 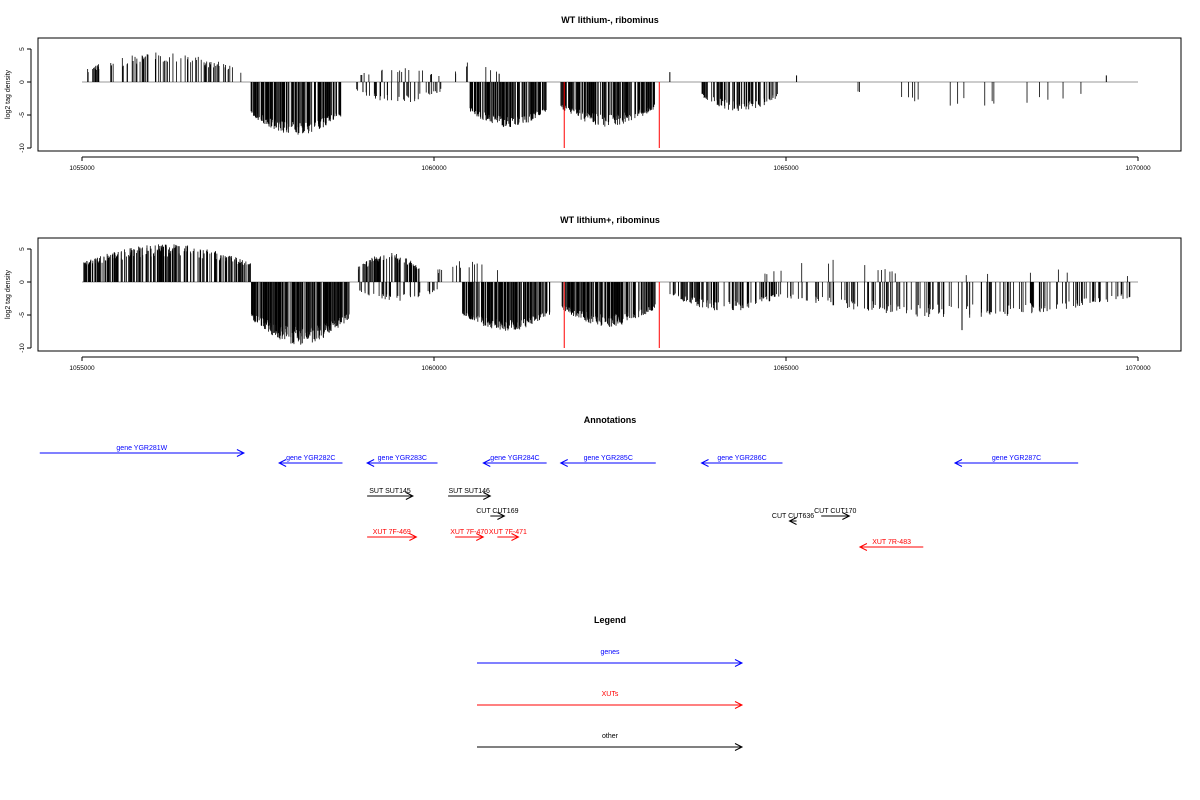 I want to click on annotations-title: Annotations, so click(x=610, y=420).